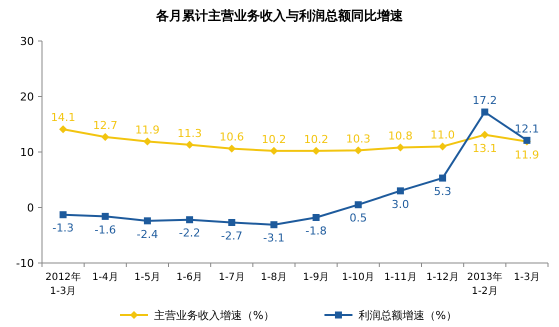 The image size is (559, 327). I want to click on data-label: 13.1, so click(484, 148).